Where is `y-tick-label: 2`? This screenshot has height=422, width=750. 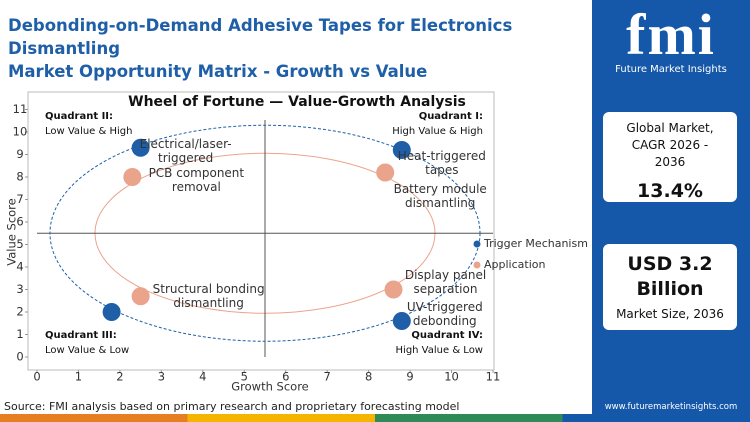
y-tick-label: 2 is located at coordinates (19, 312).